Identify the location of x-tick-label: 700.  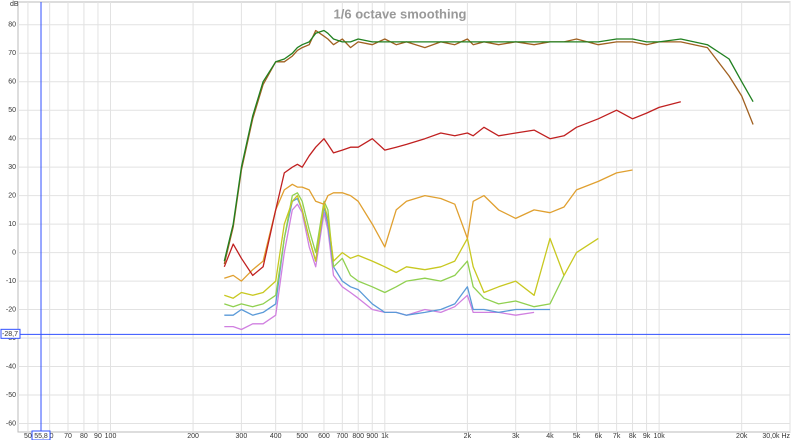
(342, 436).